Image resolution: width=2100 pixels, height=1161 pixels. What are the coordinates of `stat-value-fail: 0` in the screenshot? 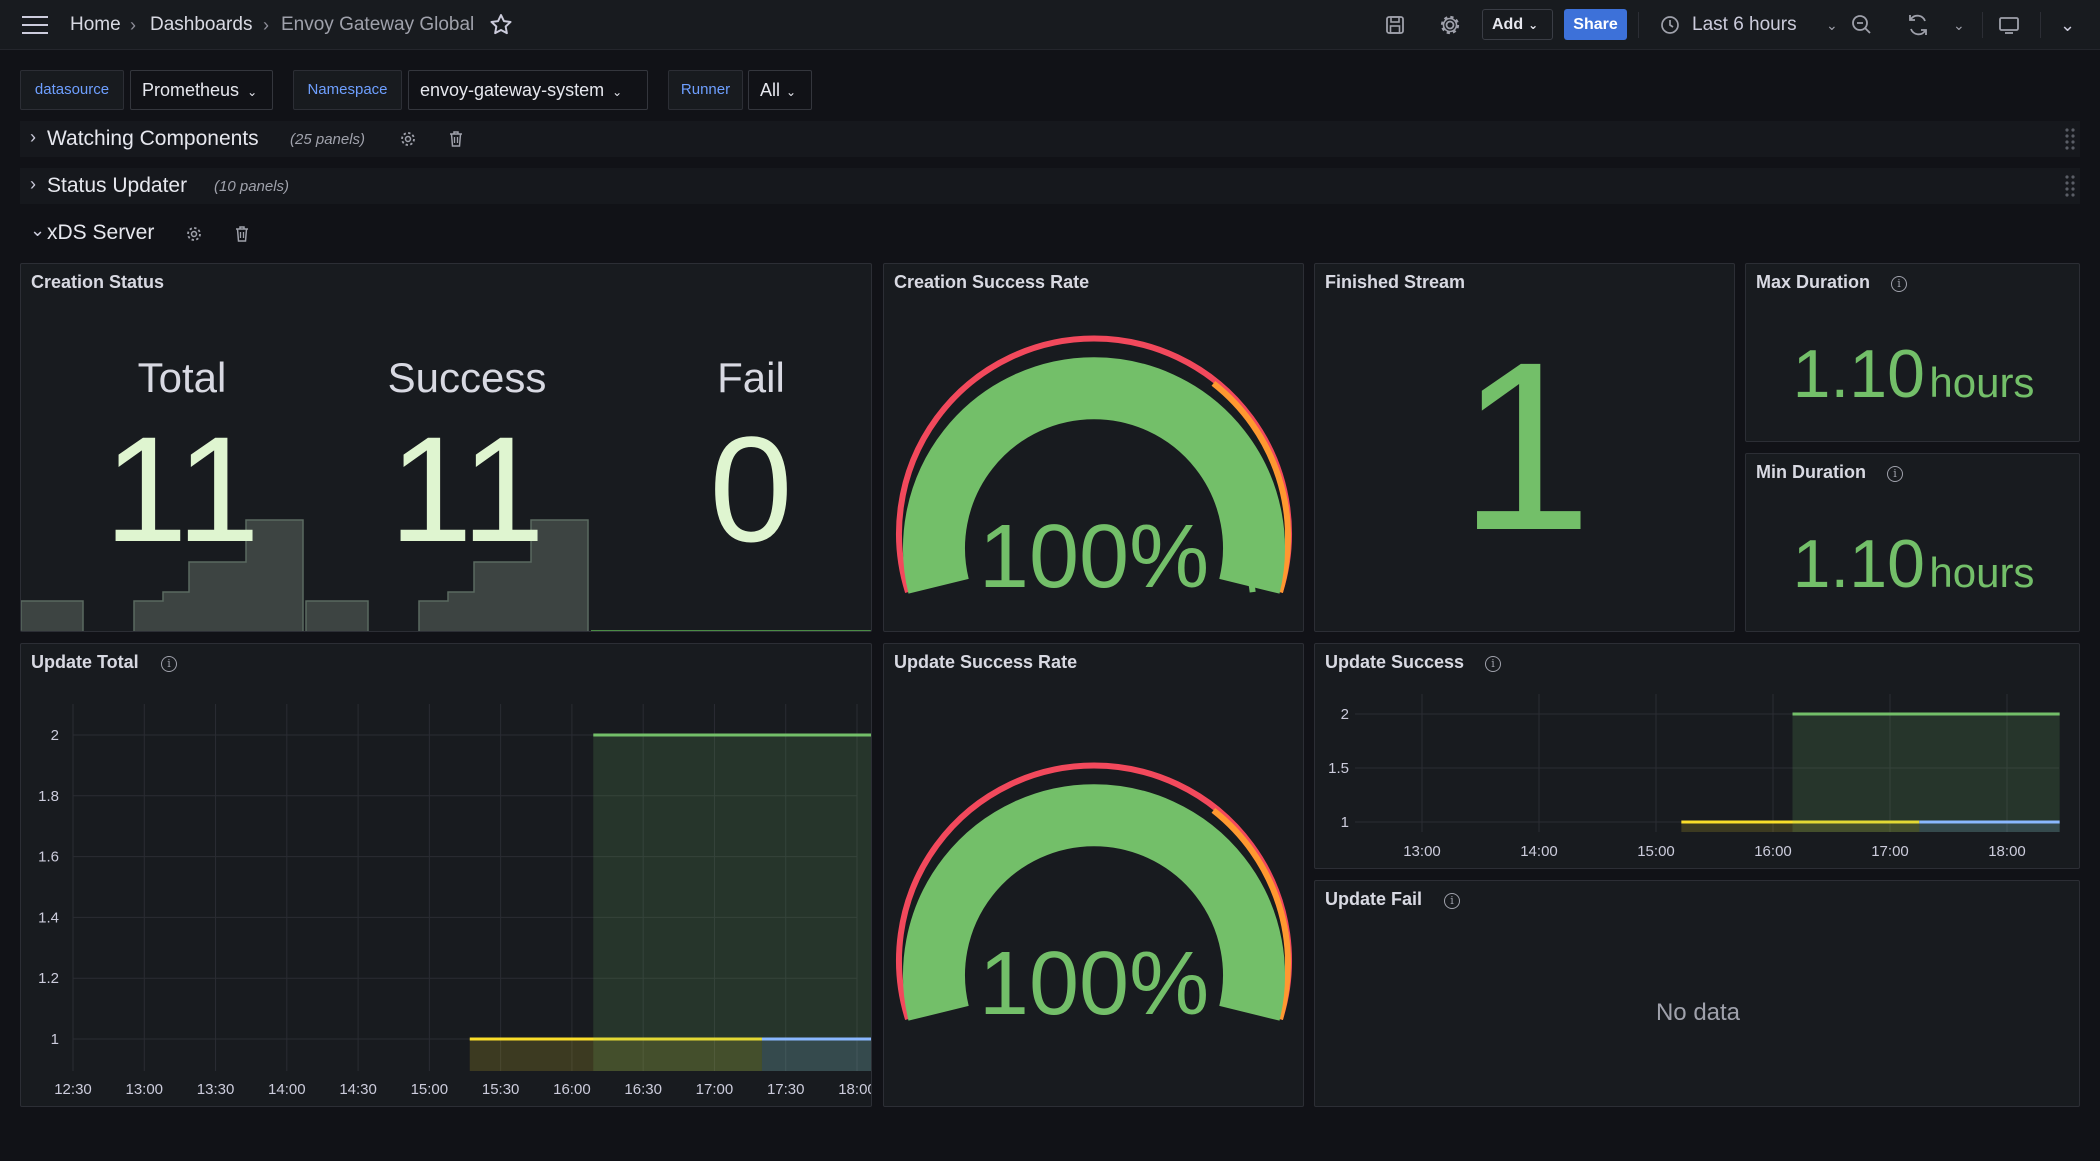 It's located at (751, 489).